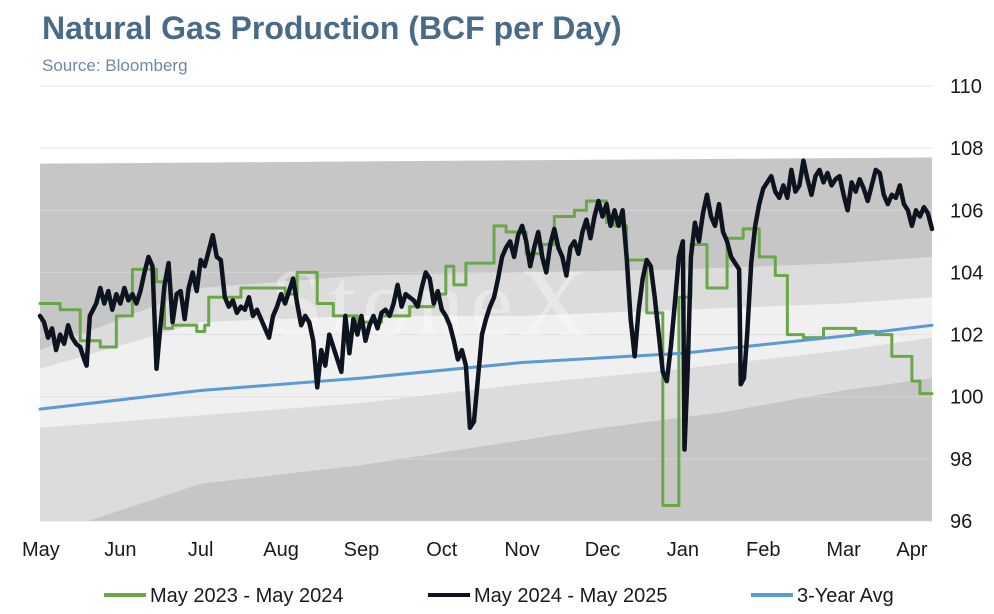 The height and width of the screenshot is (614, 994). What do you see at coordinates (911, 550) in the screenshot?
I see `x-tick-label: Apr` at bounding box center [911, 550].